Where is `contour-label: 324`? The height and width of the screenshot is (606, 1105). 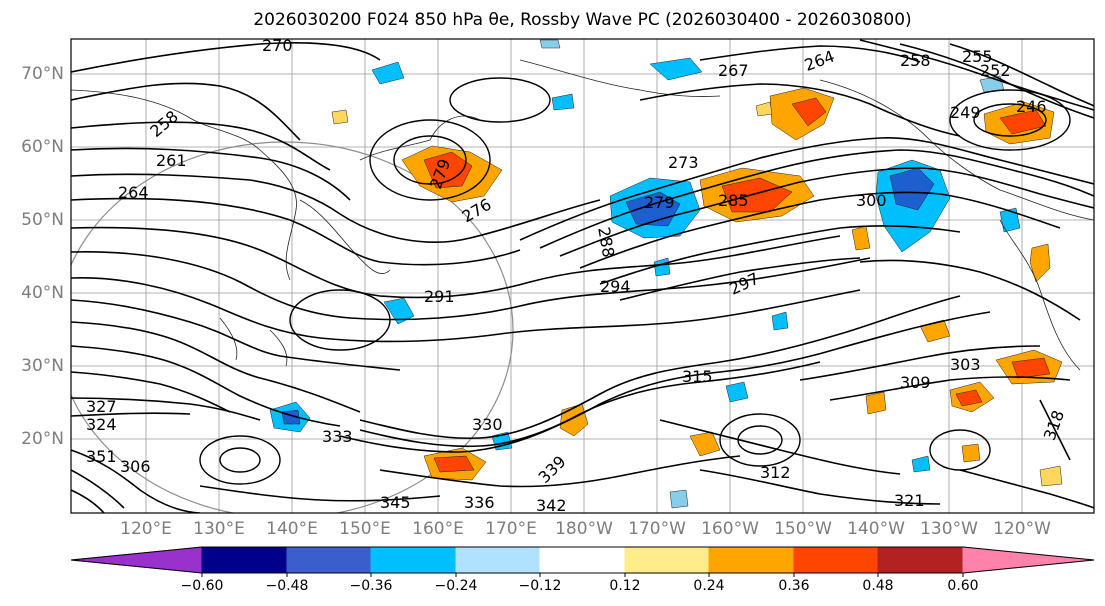
contour-label: 324 is located at coordinates (101, 424).